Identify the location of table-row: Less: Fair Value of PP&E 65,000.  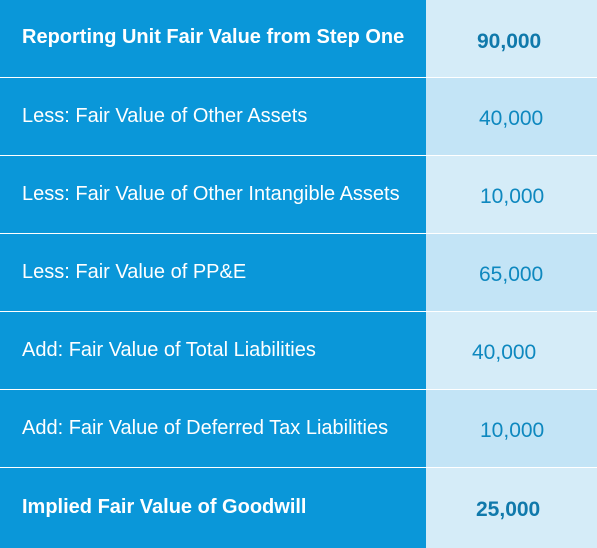
(298, 272).